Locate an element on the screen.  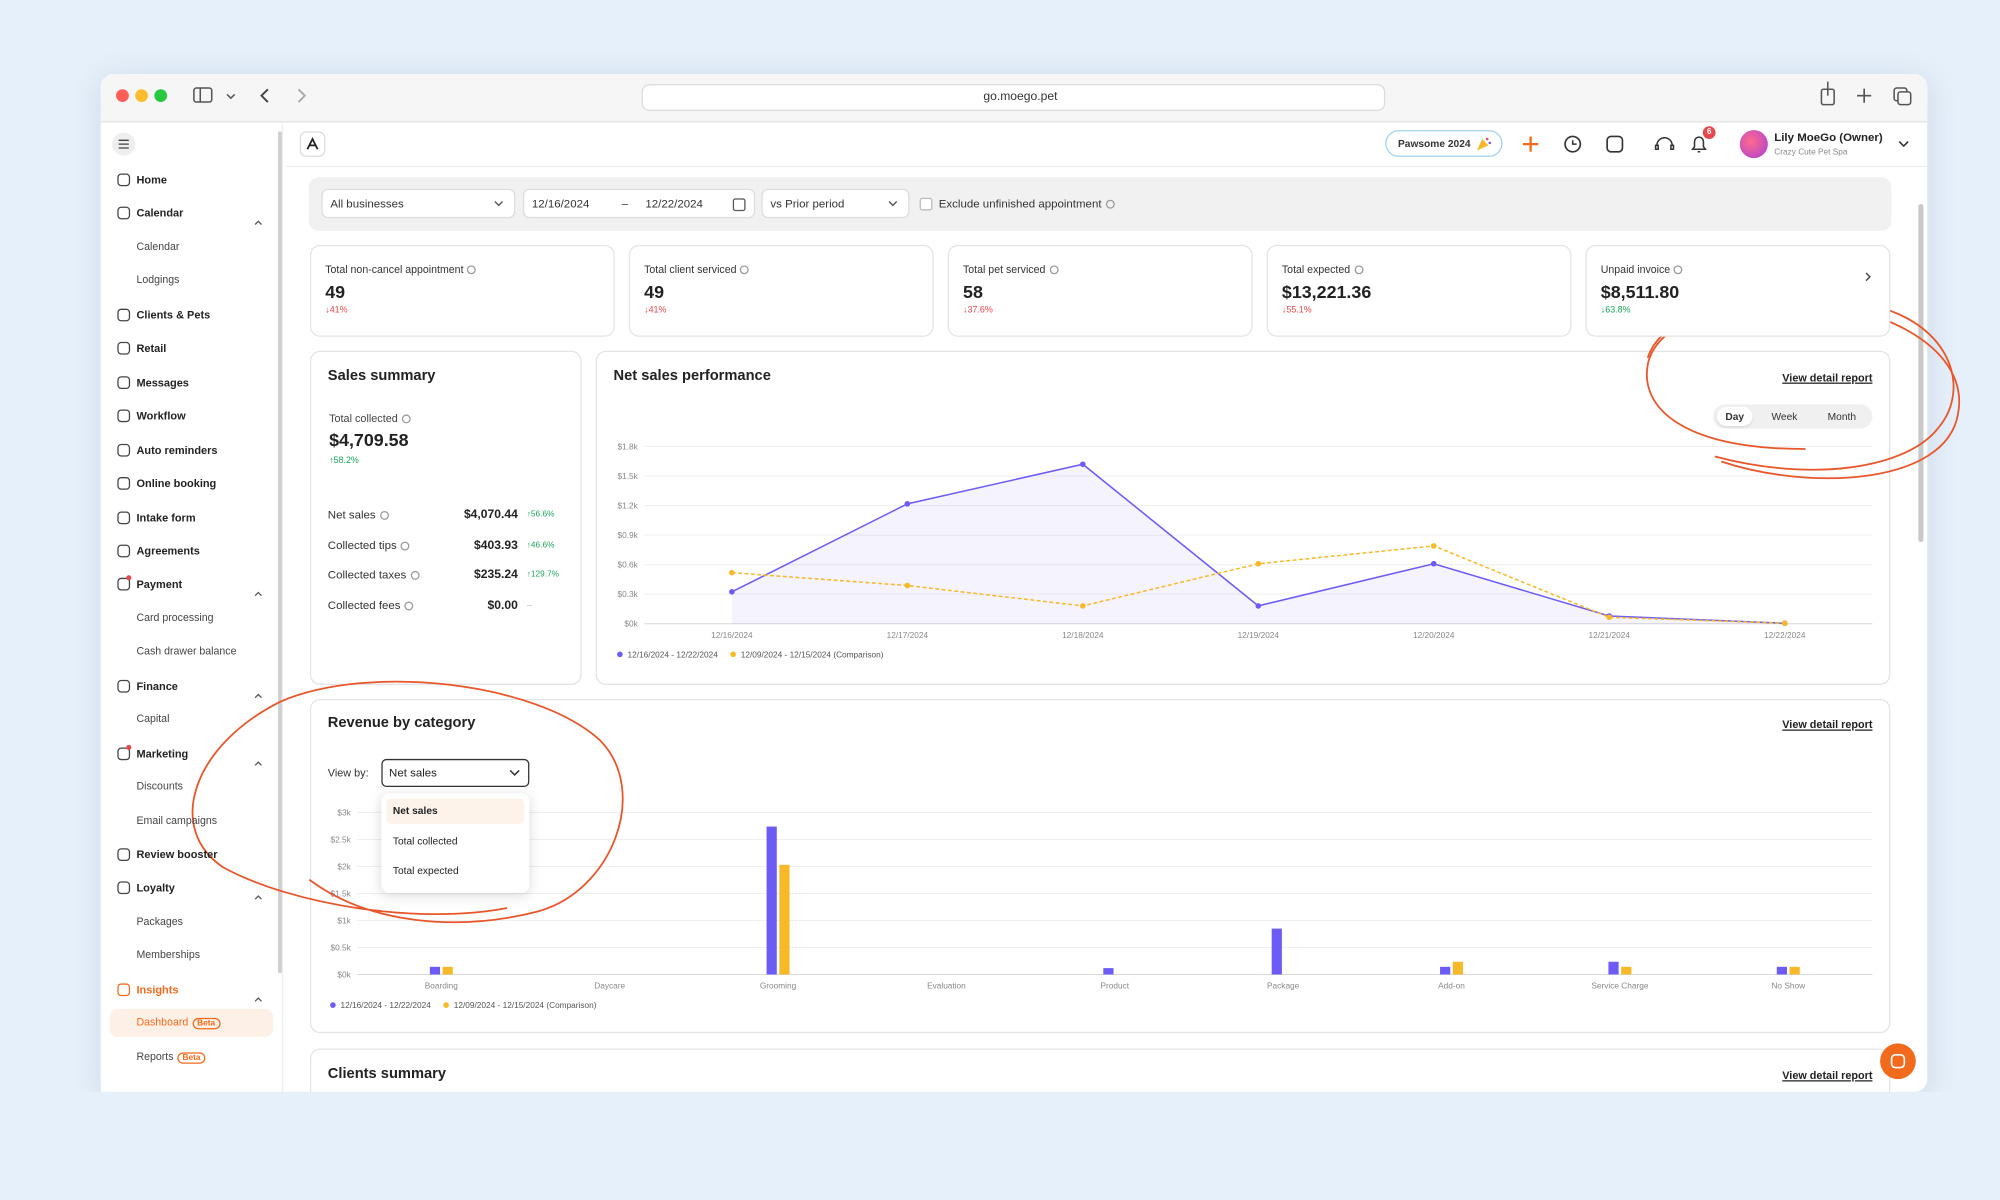
nav-item: Reports Beta is located at coordinates (171, 1056).